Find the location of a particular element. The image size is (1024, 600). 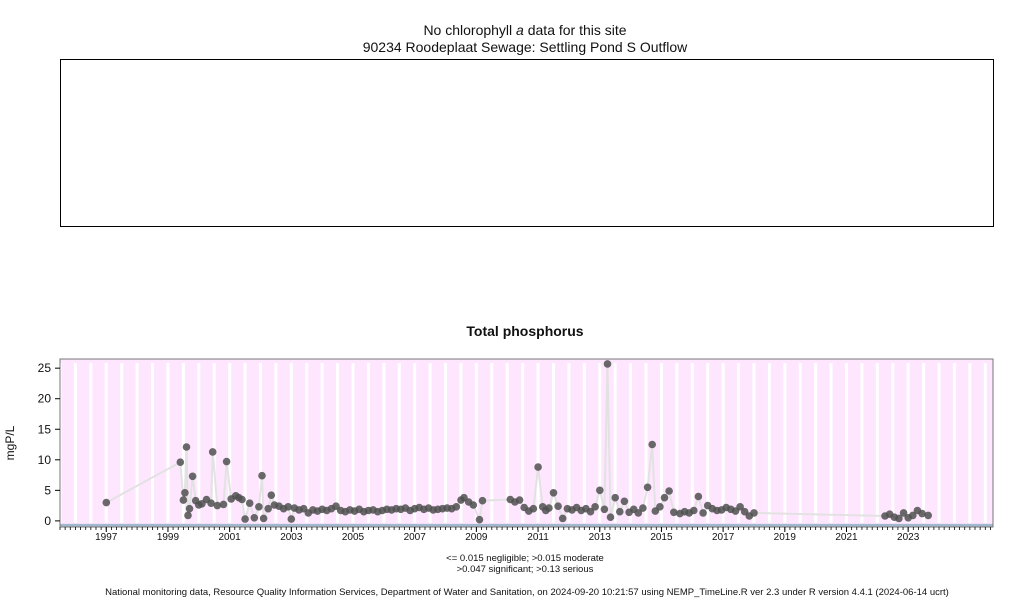

x-tick-label: 2013 is located at coordinates (600, 537).